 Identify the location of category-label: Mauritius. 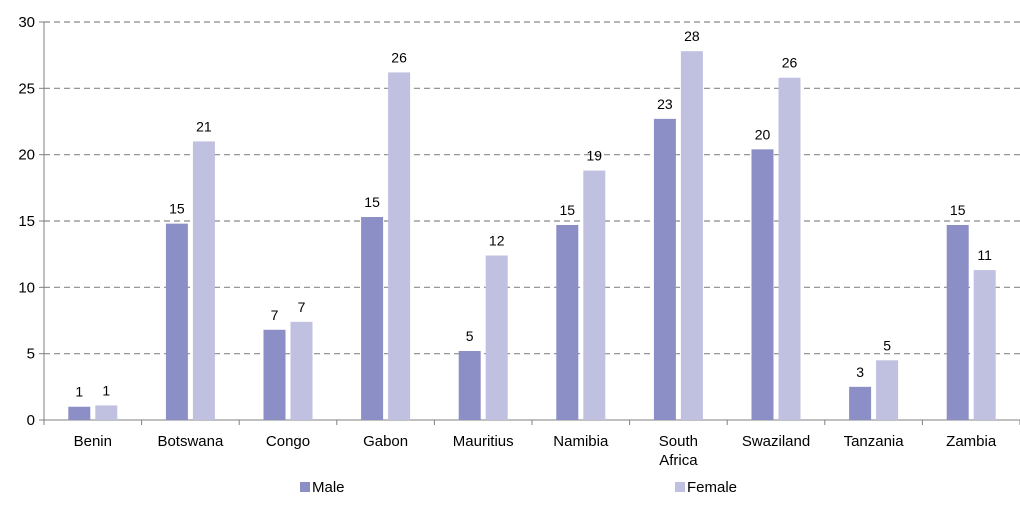
(483, 441).